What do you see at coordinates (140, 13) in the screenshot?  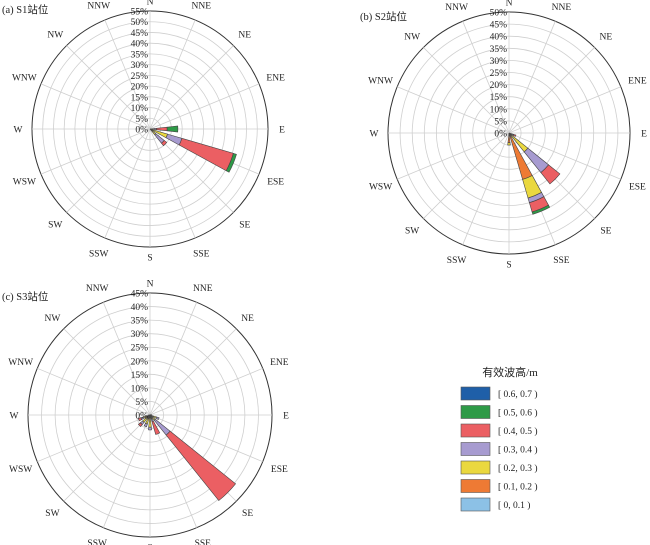 I see `radial-tick-label: 55%` at bounding box center [140, 13].